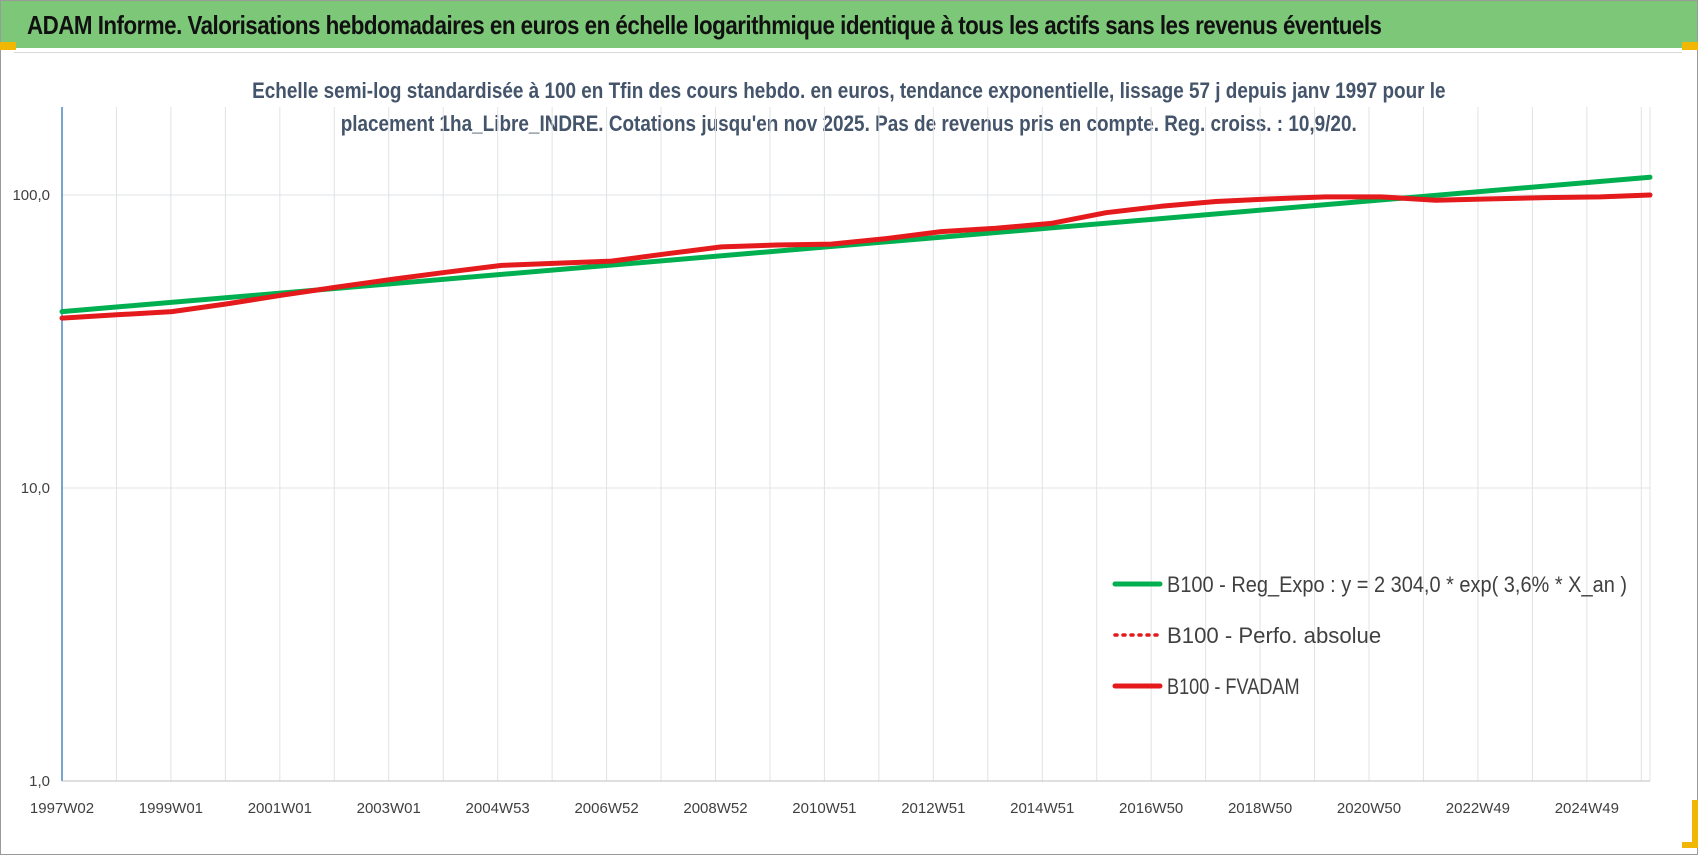 This screenshot has height=855, width=1698. Describe the element at coordinates (1690, 845) in the screenshot. I see `corner-mark-bottom-right-foot` at that location.